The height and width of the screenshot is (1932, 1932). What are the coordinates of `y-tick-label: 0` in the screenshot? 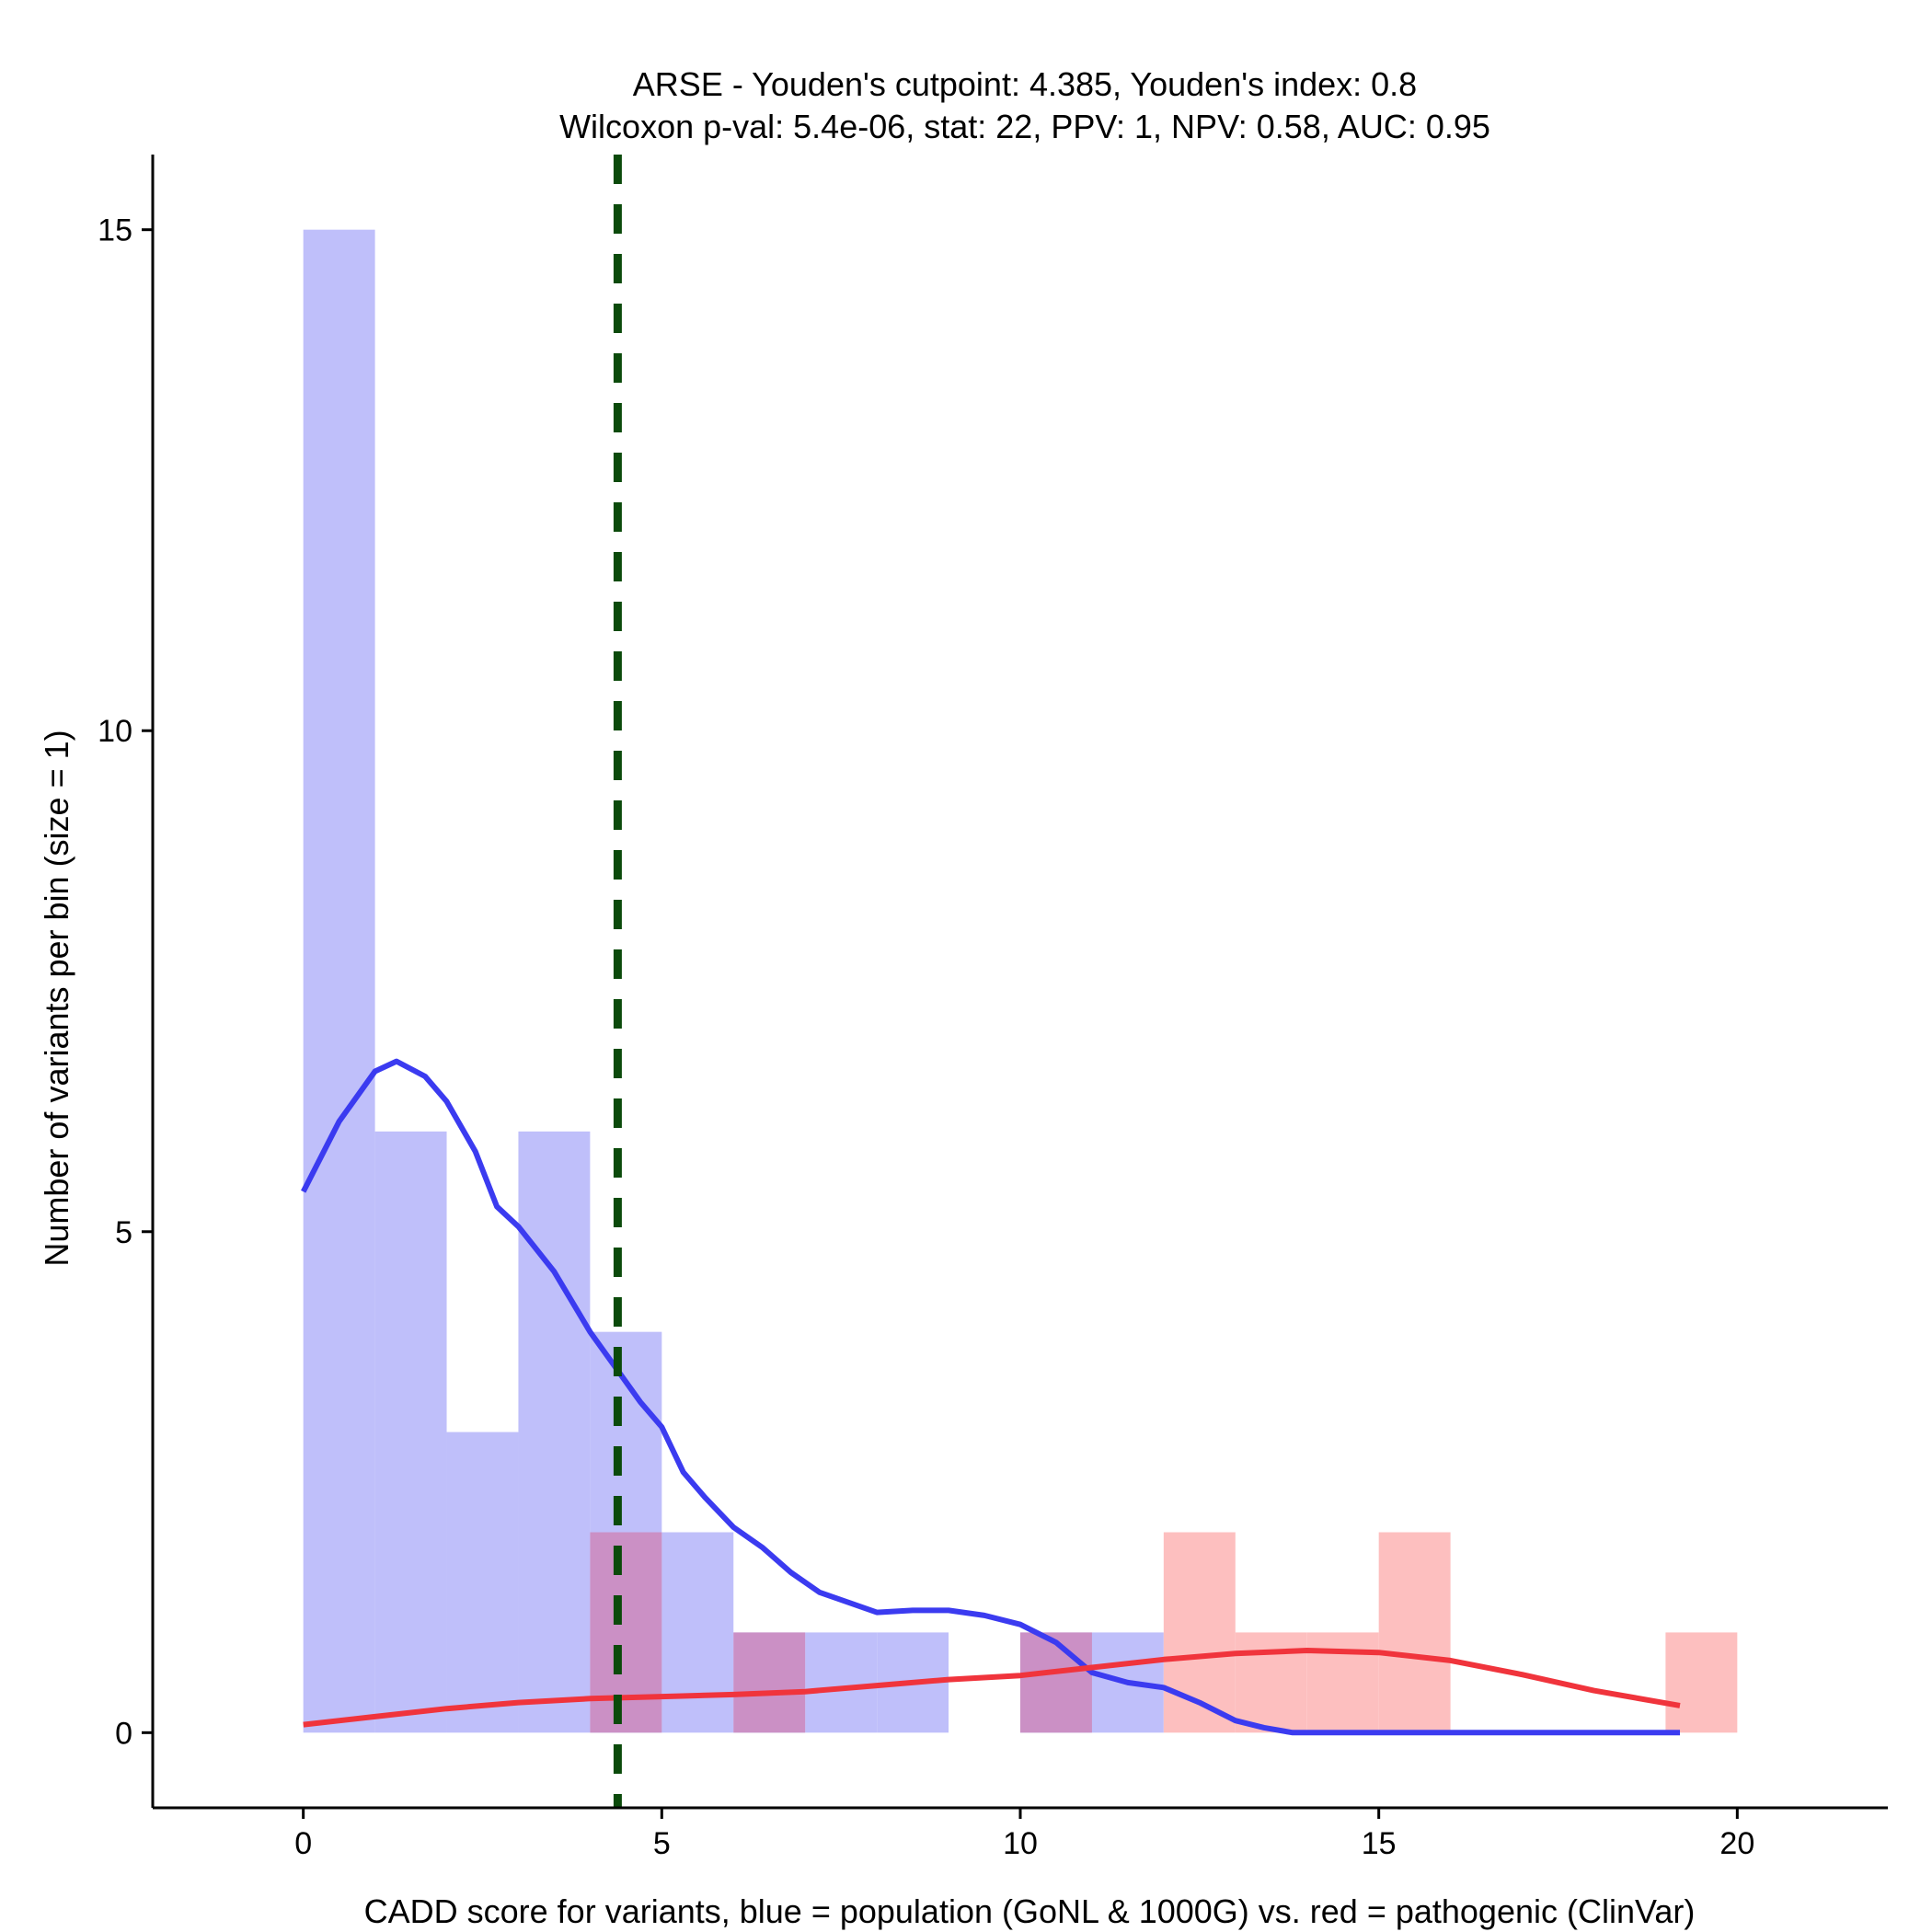 It's located at (123, 1733).